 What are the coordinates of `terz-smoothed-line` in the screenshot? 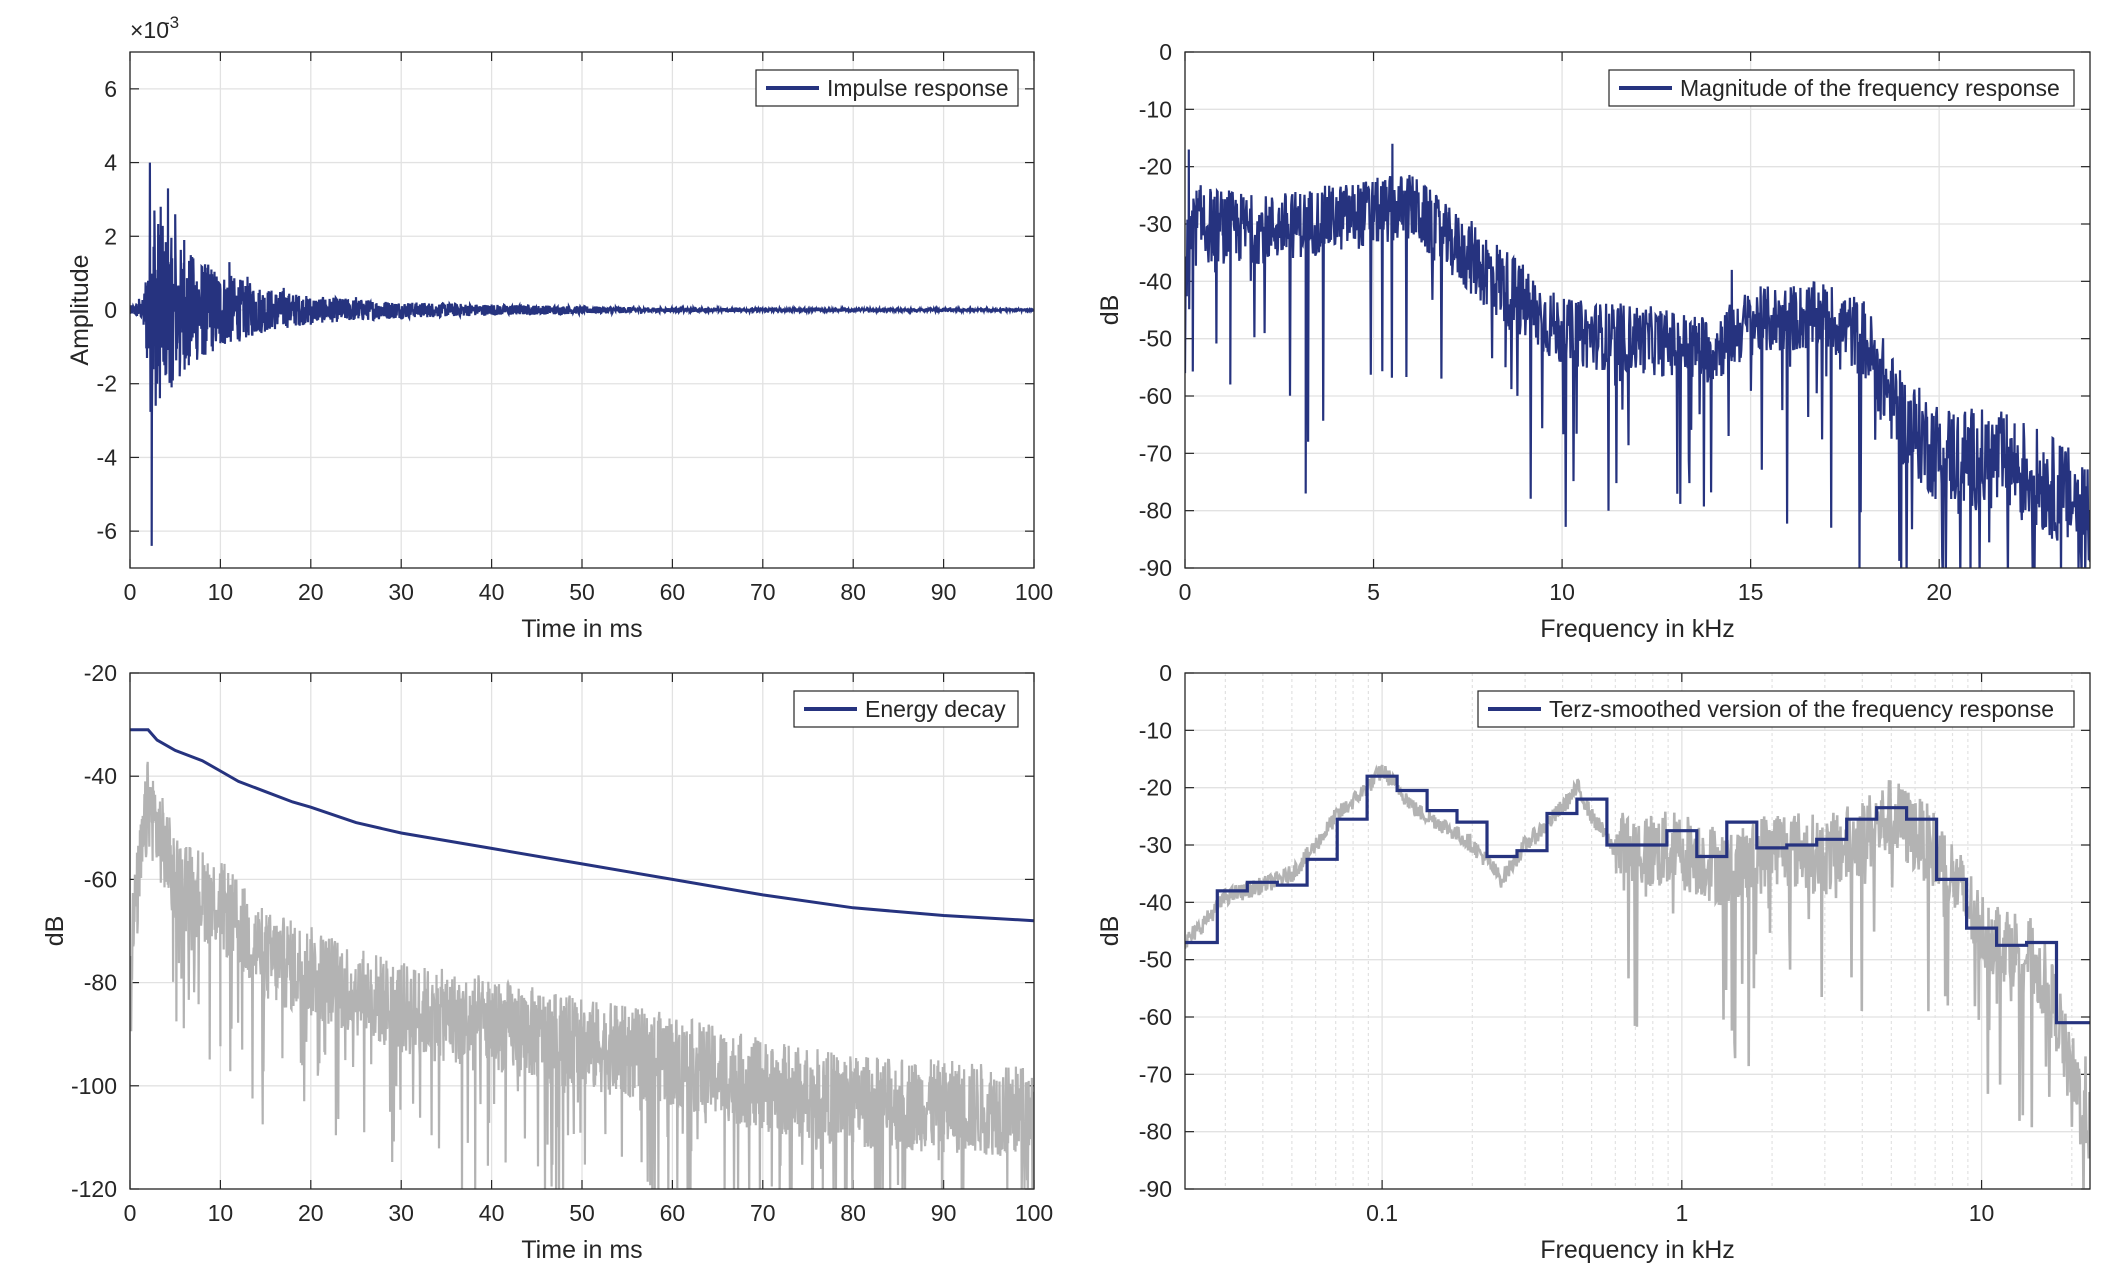 It's located at (1637, 899).